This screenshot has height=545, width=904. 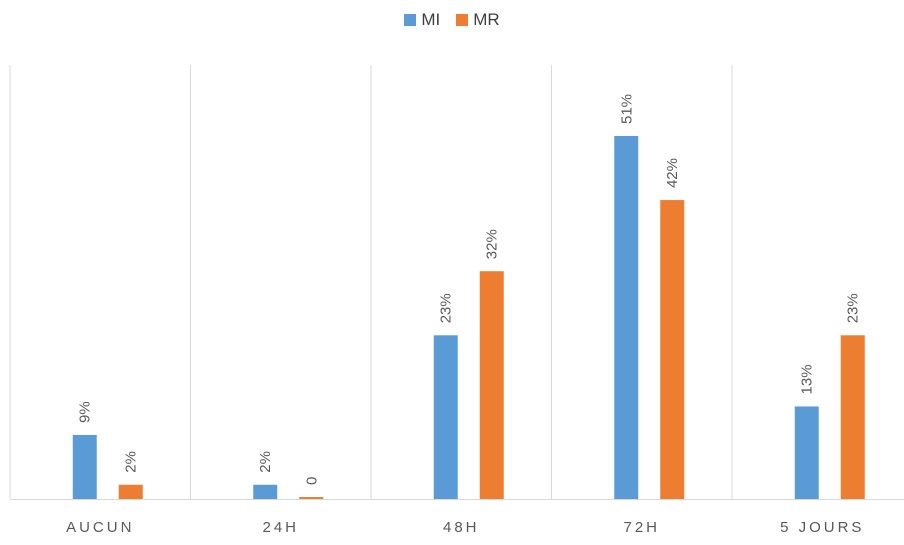 I want to click on data-label-mi: 13%, so click(x=807, y=379).